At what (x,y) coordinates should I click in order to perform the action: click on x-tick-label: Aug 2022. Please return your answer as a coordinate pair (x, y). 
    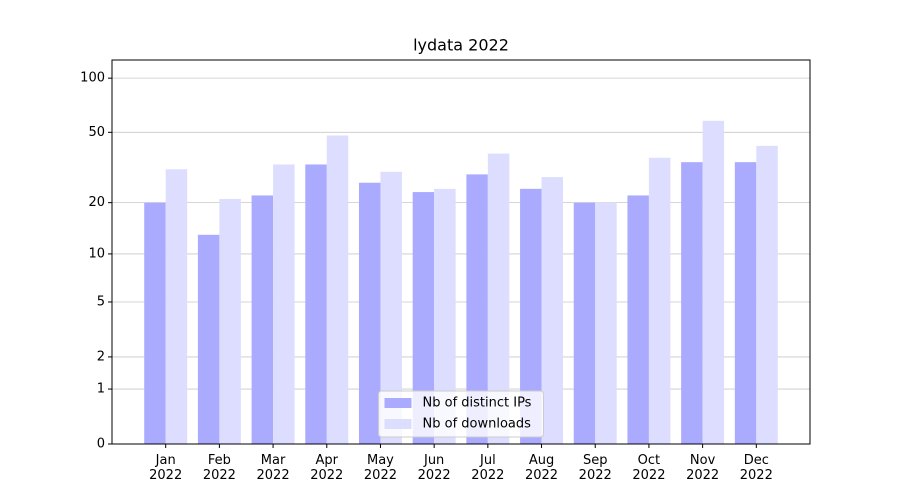
    Looking at the image, I should click on (541, 468).